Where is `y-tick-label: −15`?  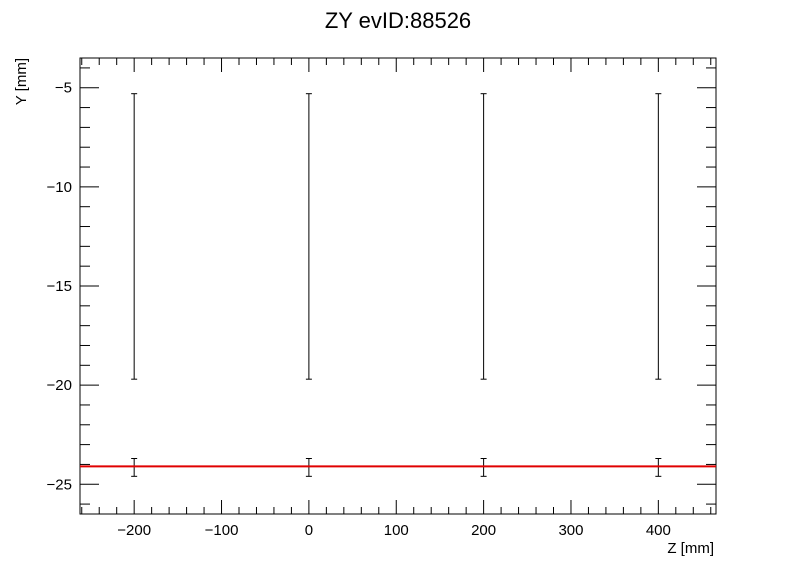
y-tick-label: −15 is located at coordinates (59, 286).